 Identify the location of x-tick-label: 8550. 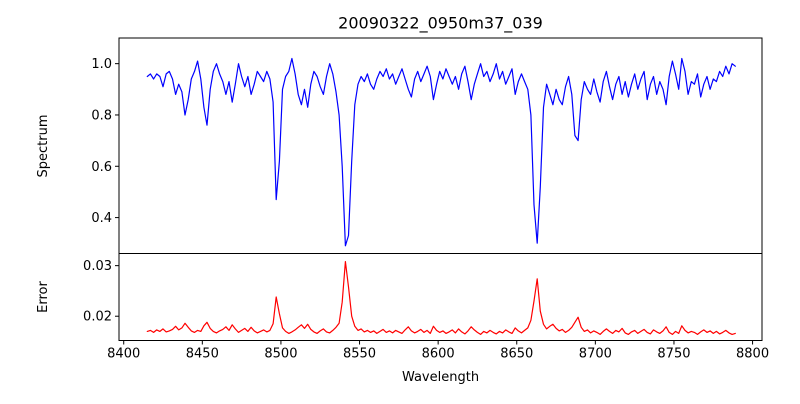
(359, 354).